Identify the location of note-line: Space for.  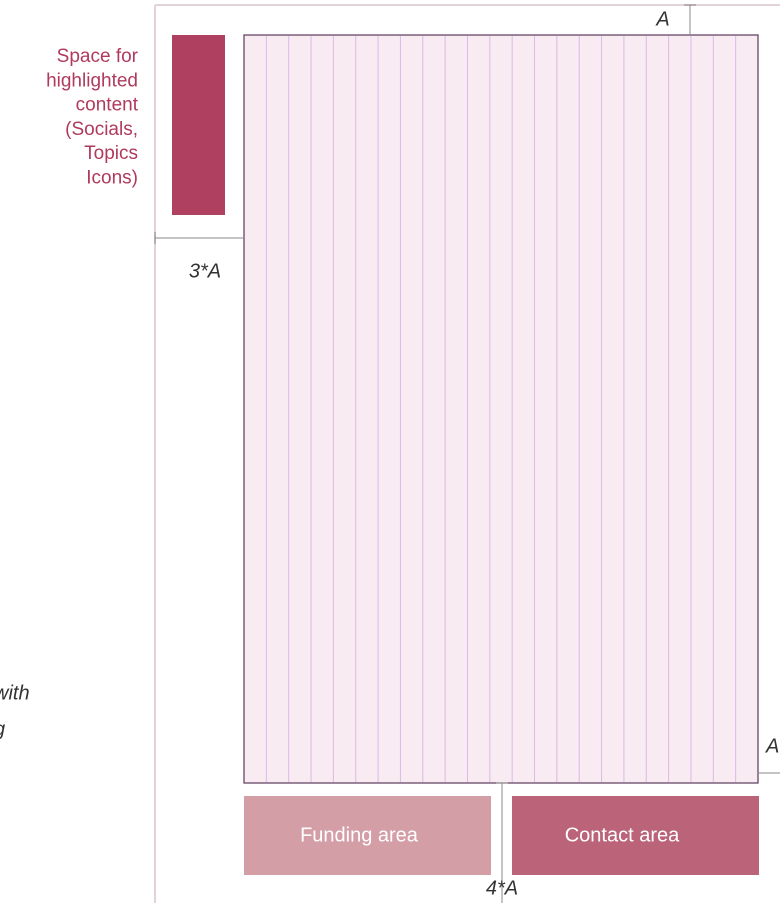
(98, 56).